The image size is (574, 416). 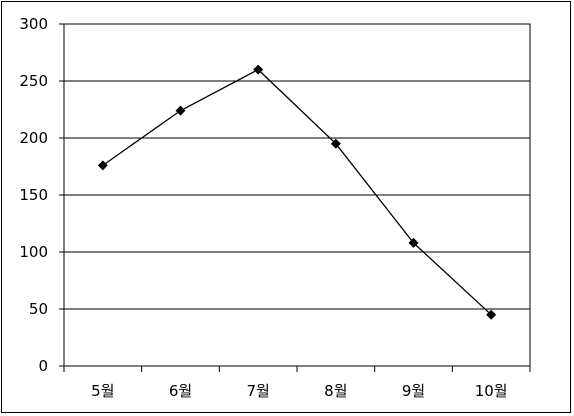 What do you see at coordinates (33, 81) in the screenshot?
I see `y-tick-label: 250` at bounding box center [33, 81].